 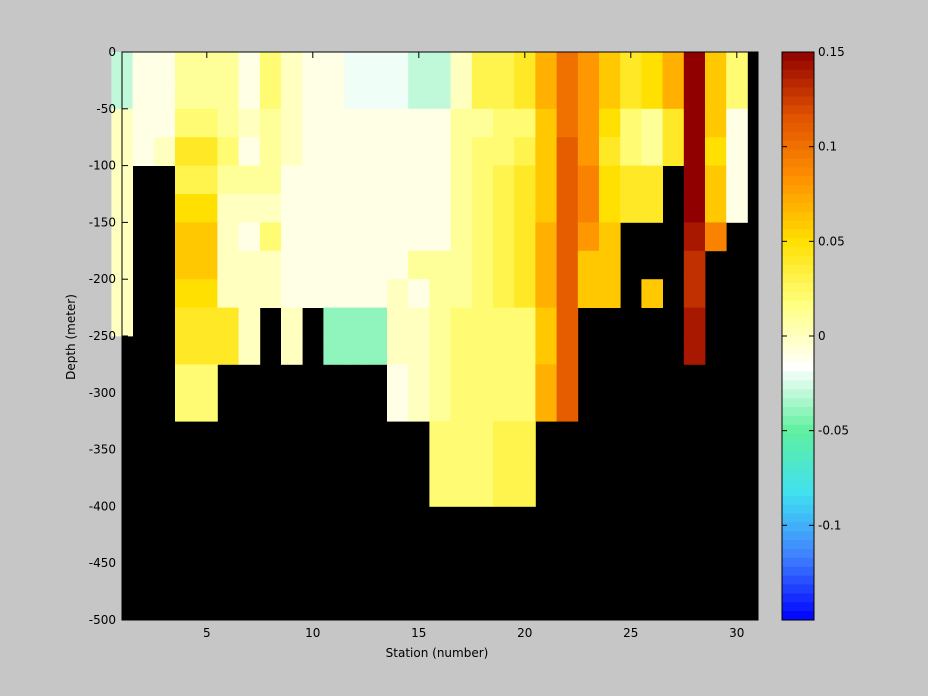 I want to click on x-axis-label: Station (number), so click(x=437, y=653).